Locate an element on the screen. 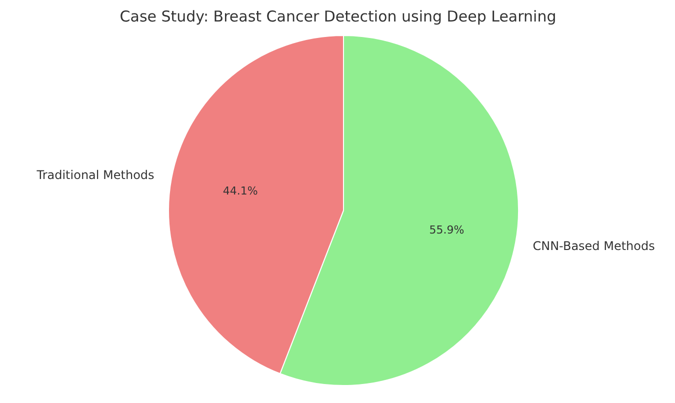  data-label: 44.1% is located at coordinates (240, 191).